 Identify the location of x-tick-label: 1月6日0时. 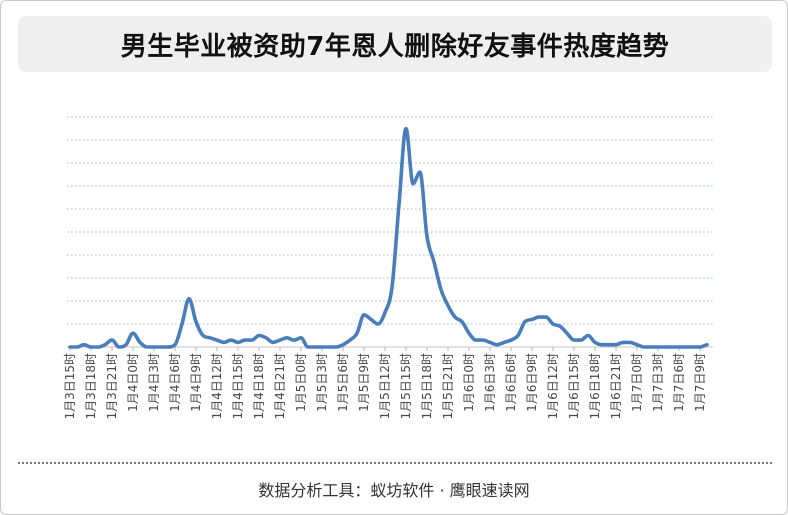
(469, 382).